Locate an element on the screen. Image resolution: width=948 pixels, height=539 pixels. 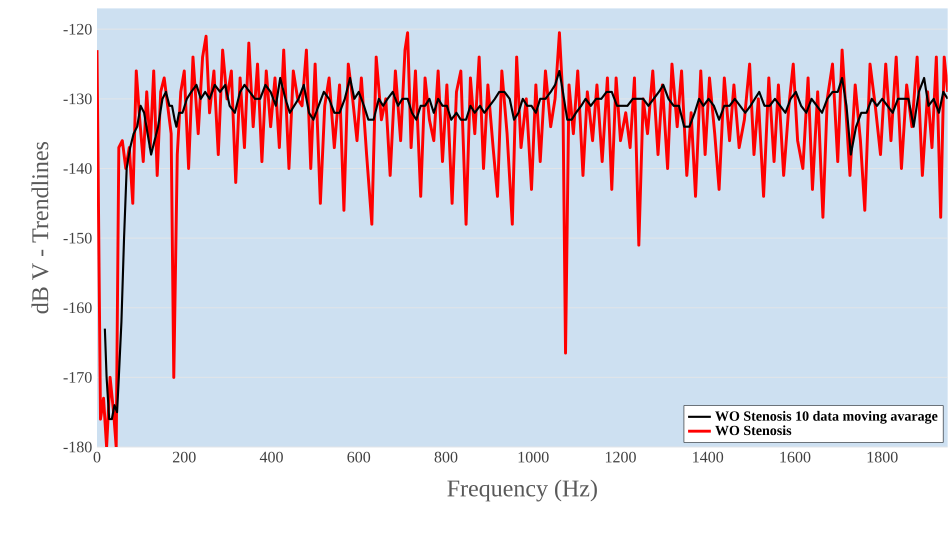
y-tick-label: -160 is located at coordinates (78, 308).